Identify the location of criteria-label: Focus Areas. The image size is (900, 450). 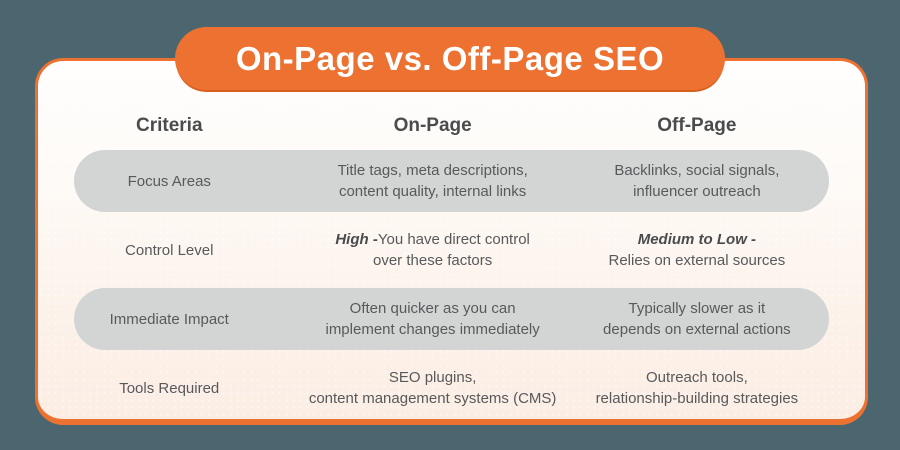
(169, 181).